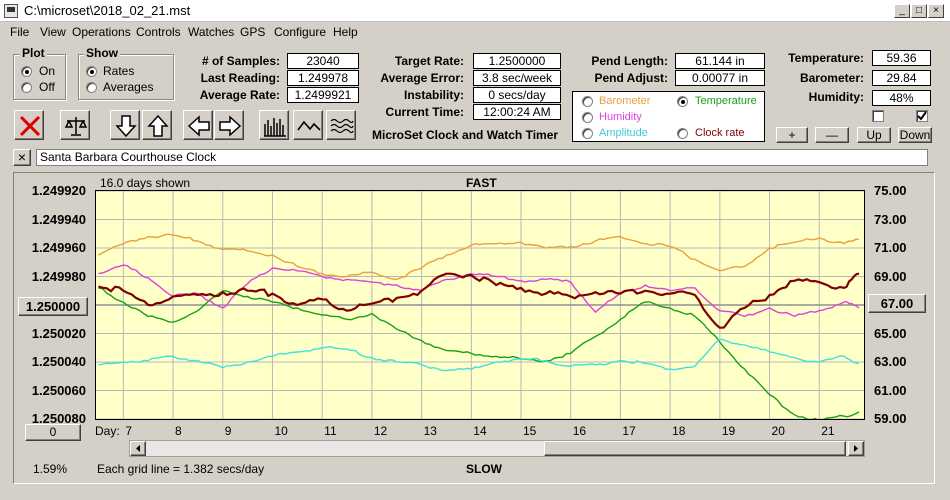 This screenshot has height=500, width=950. I want to click on legend-temperature-label: Temperature, so click(726, 101).